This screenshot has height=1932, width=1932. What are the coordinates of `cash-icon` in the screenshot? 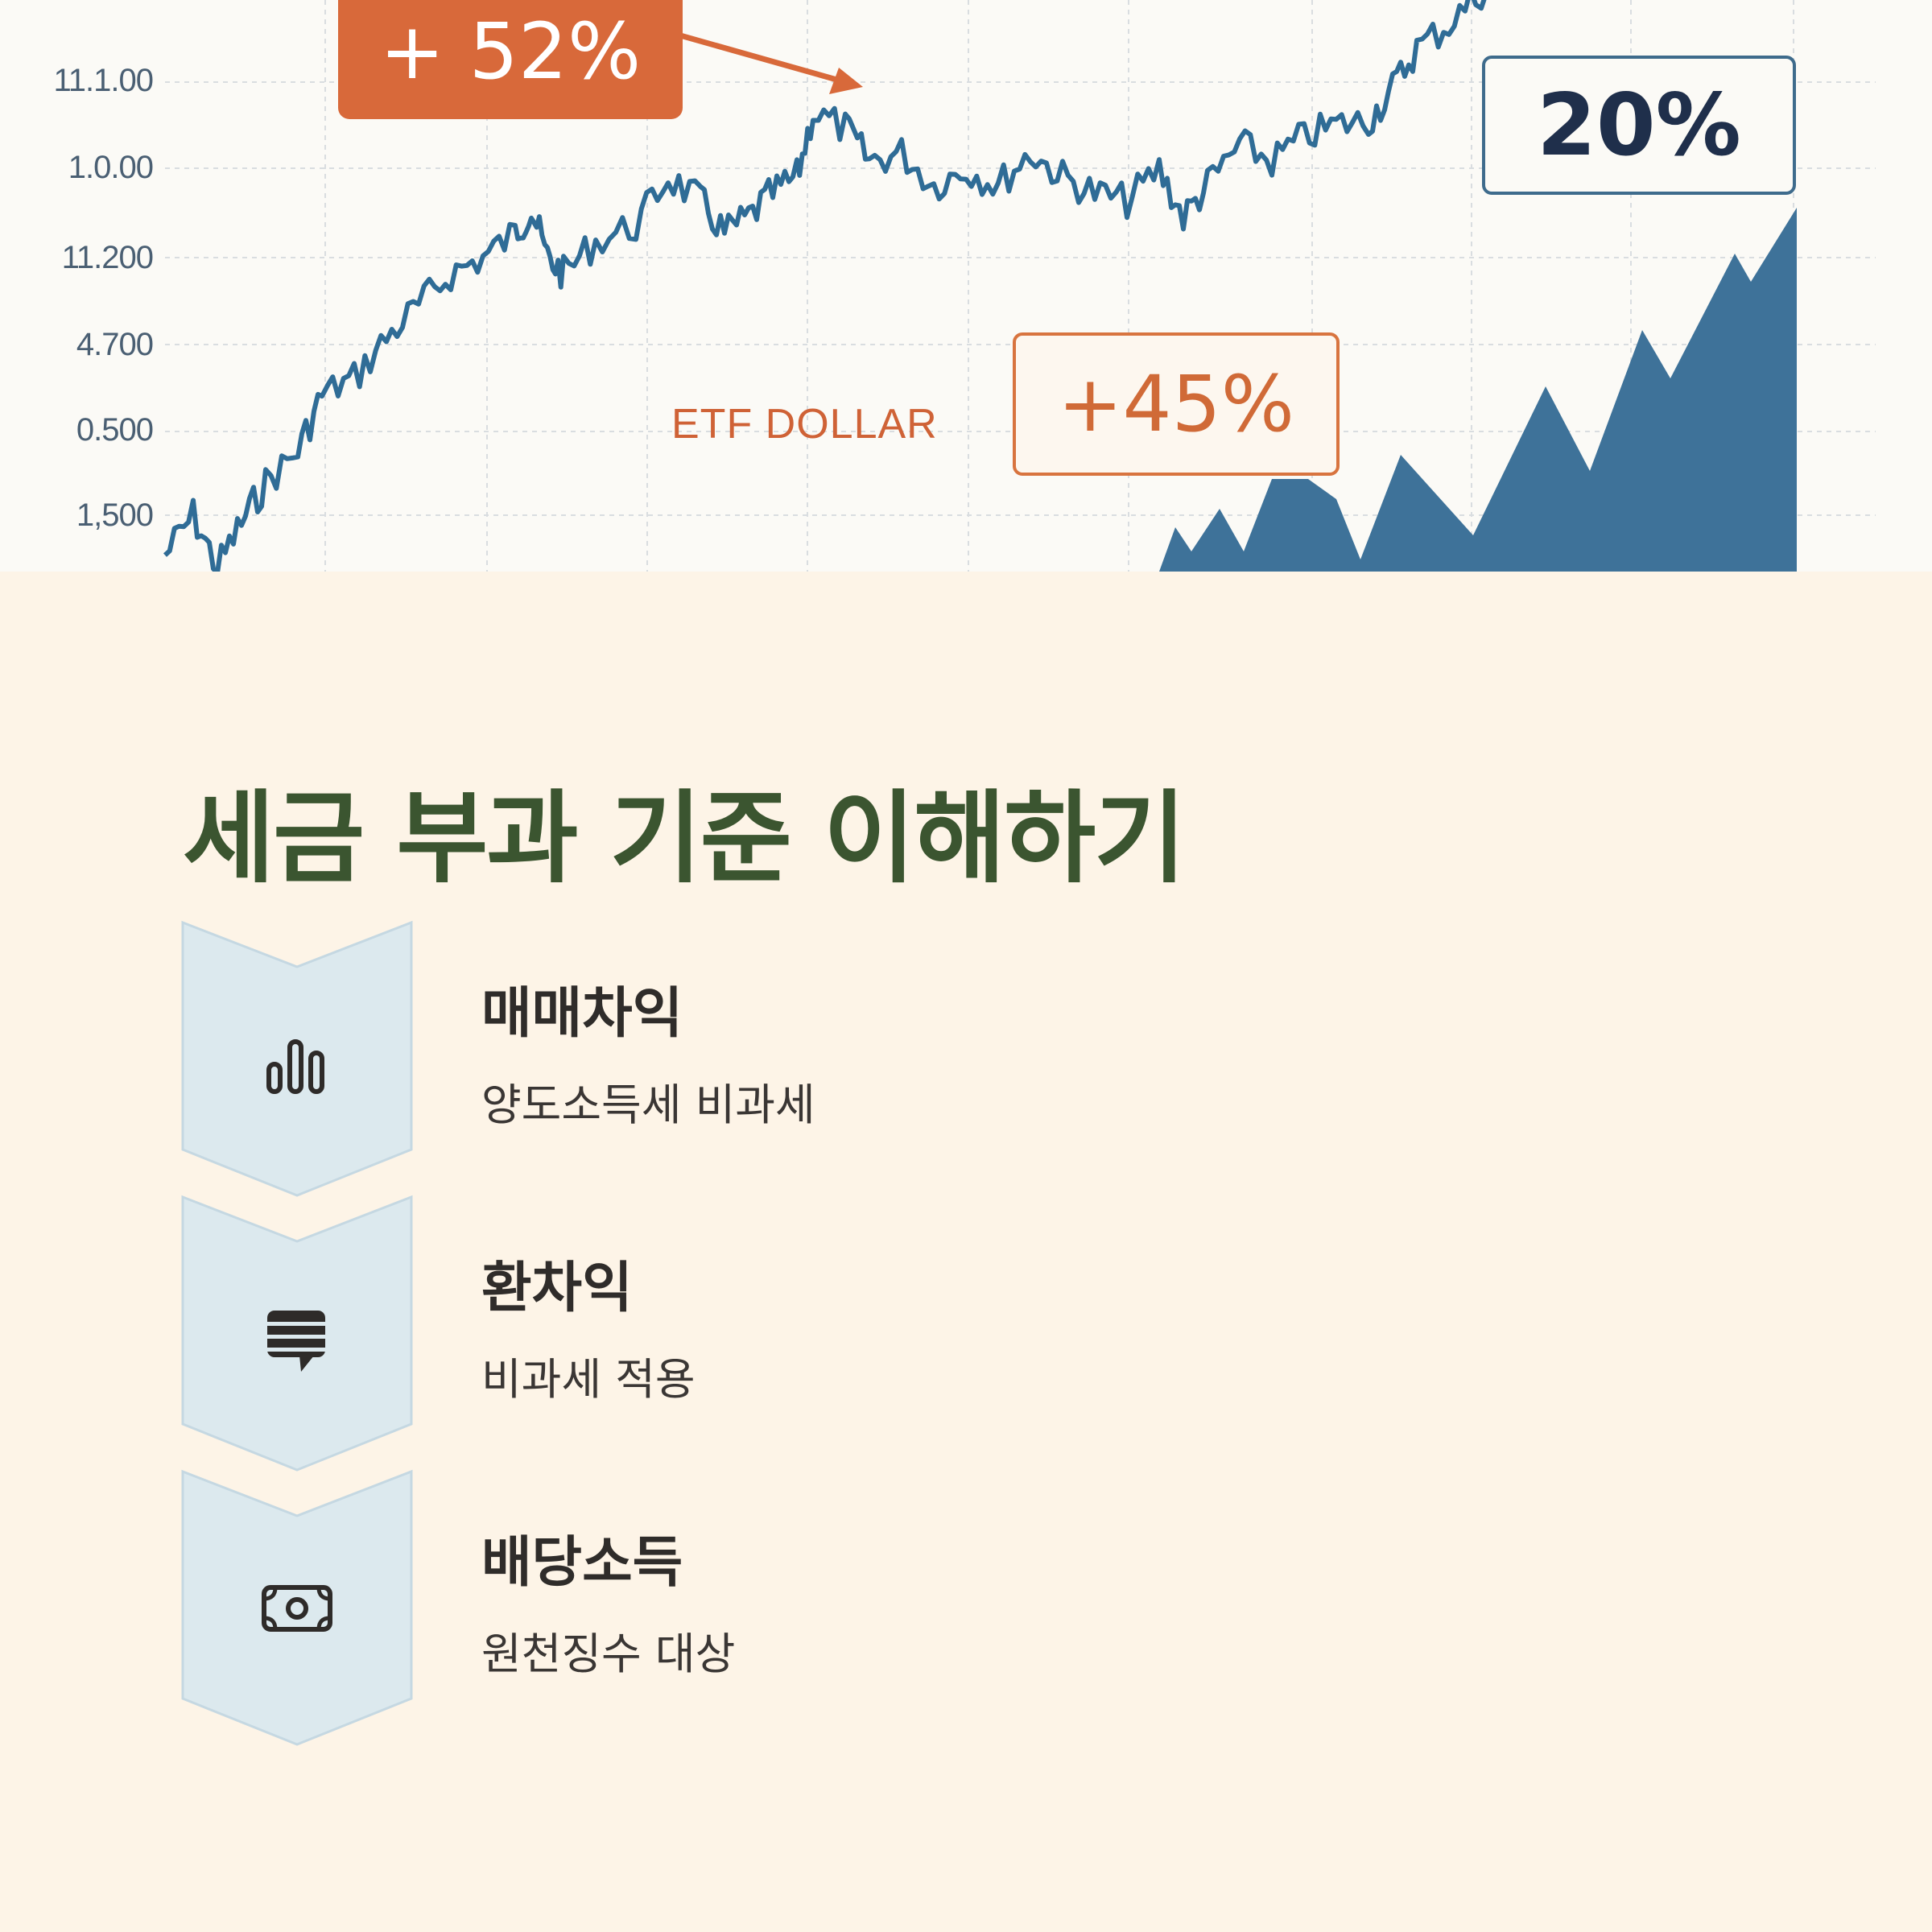 It's located at (297, 1608).